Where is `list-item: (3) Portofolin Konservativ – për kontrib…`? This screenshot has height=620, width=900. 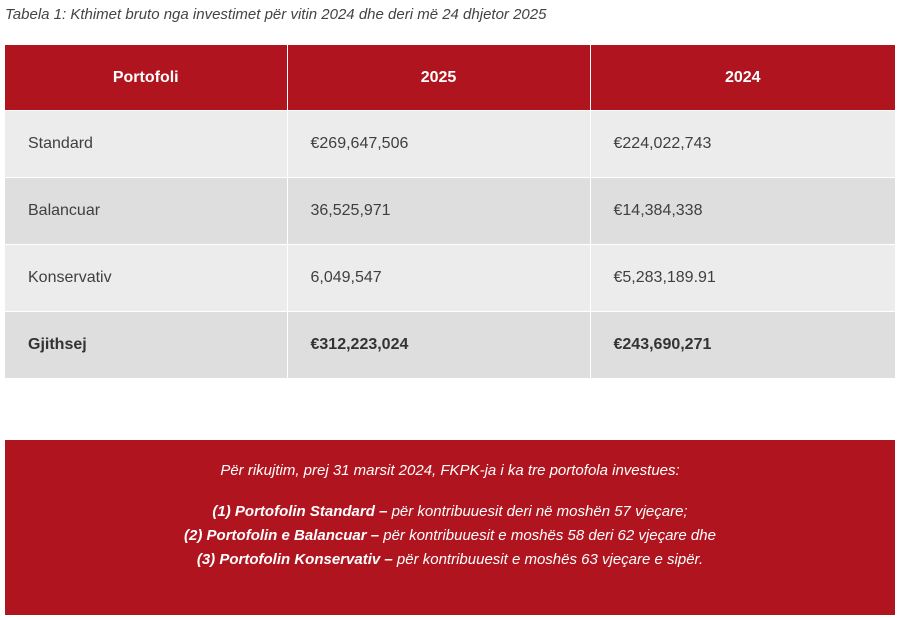
list-item: (3) Portofolin Konservativ – për kontrib… is located at coordinates (450, 560).